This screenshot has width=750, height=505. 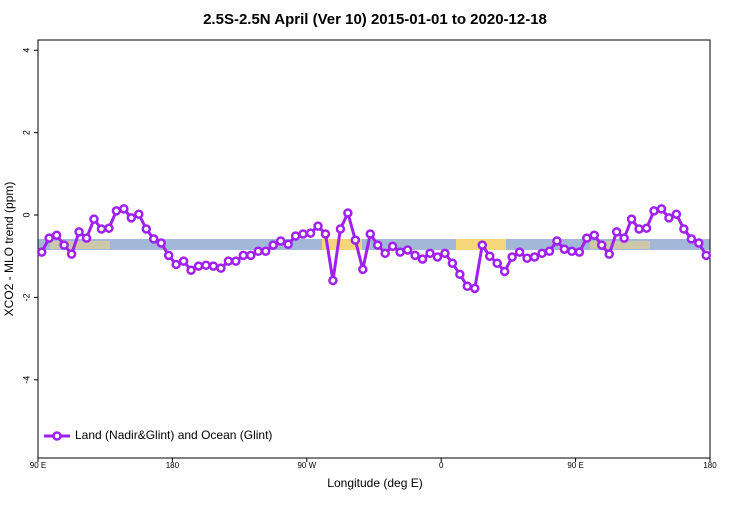 I want to click on land-band, so click(x=80, y=245).